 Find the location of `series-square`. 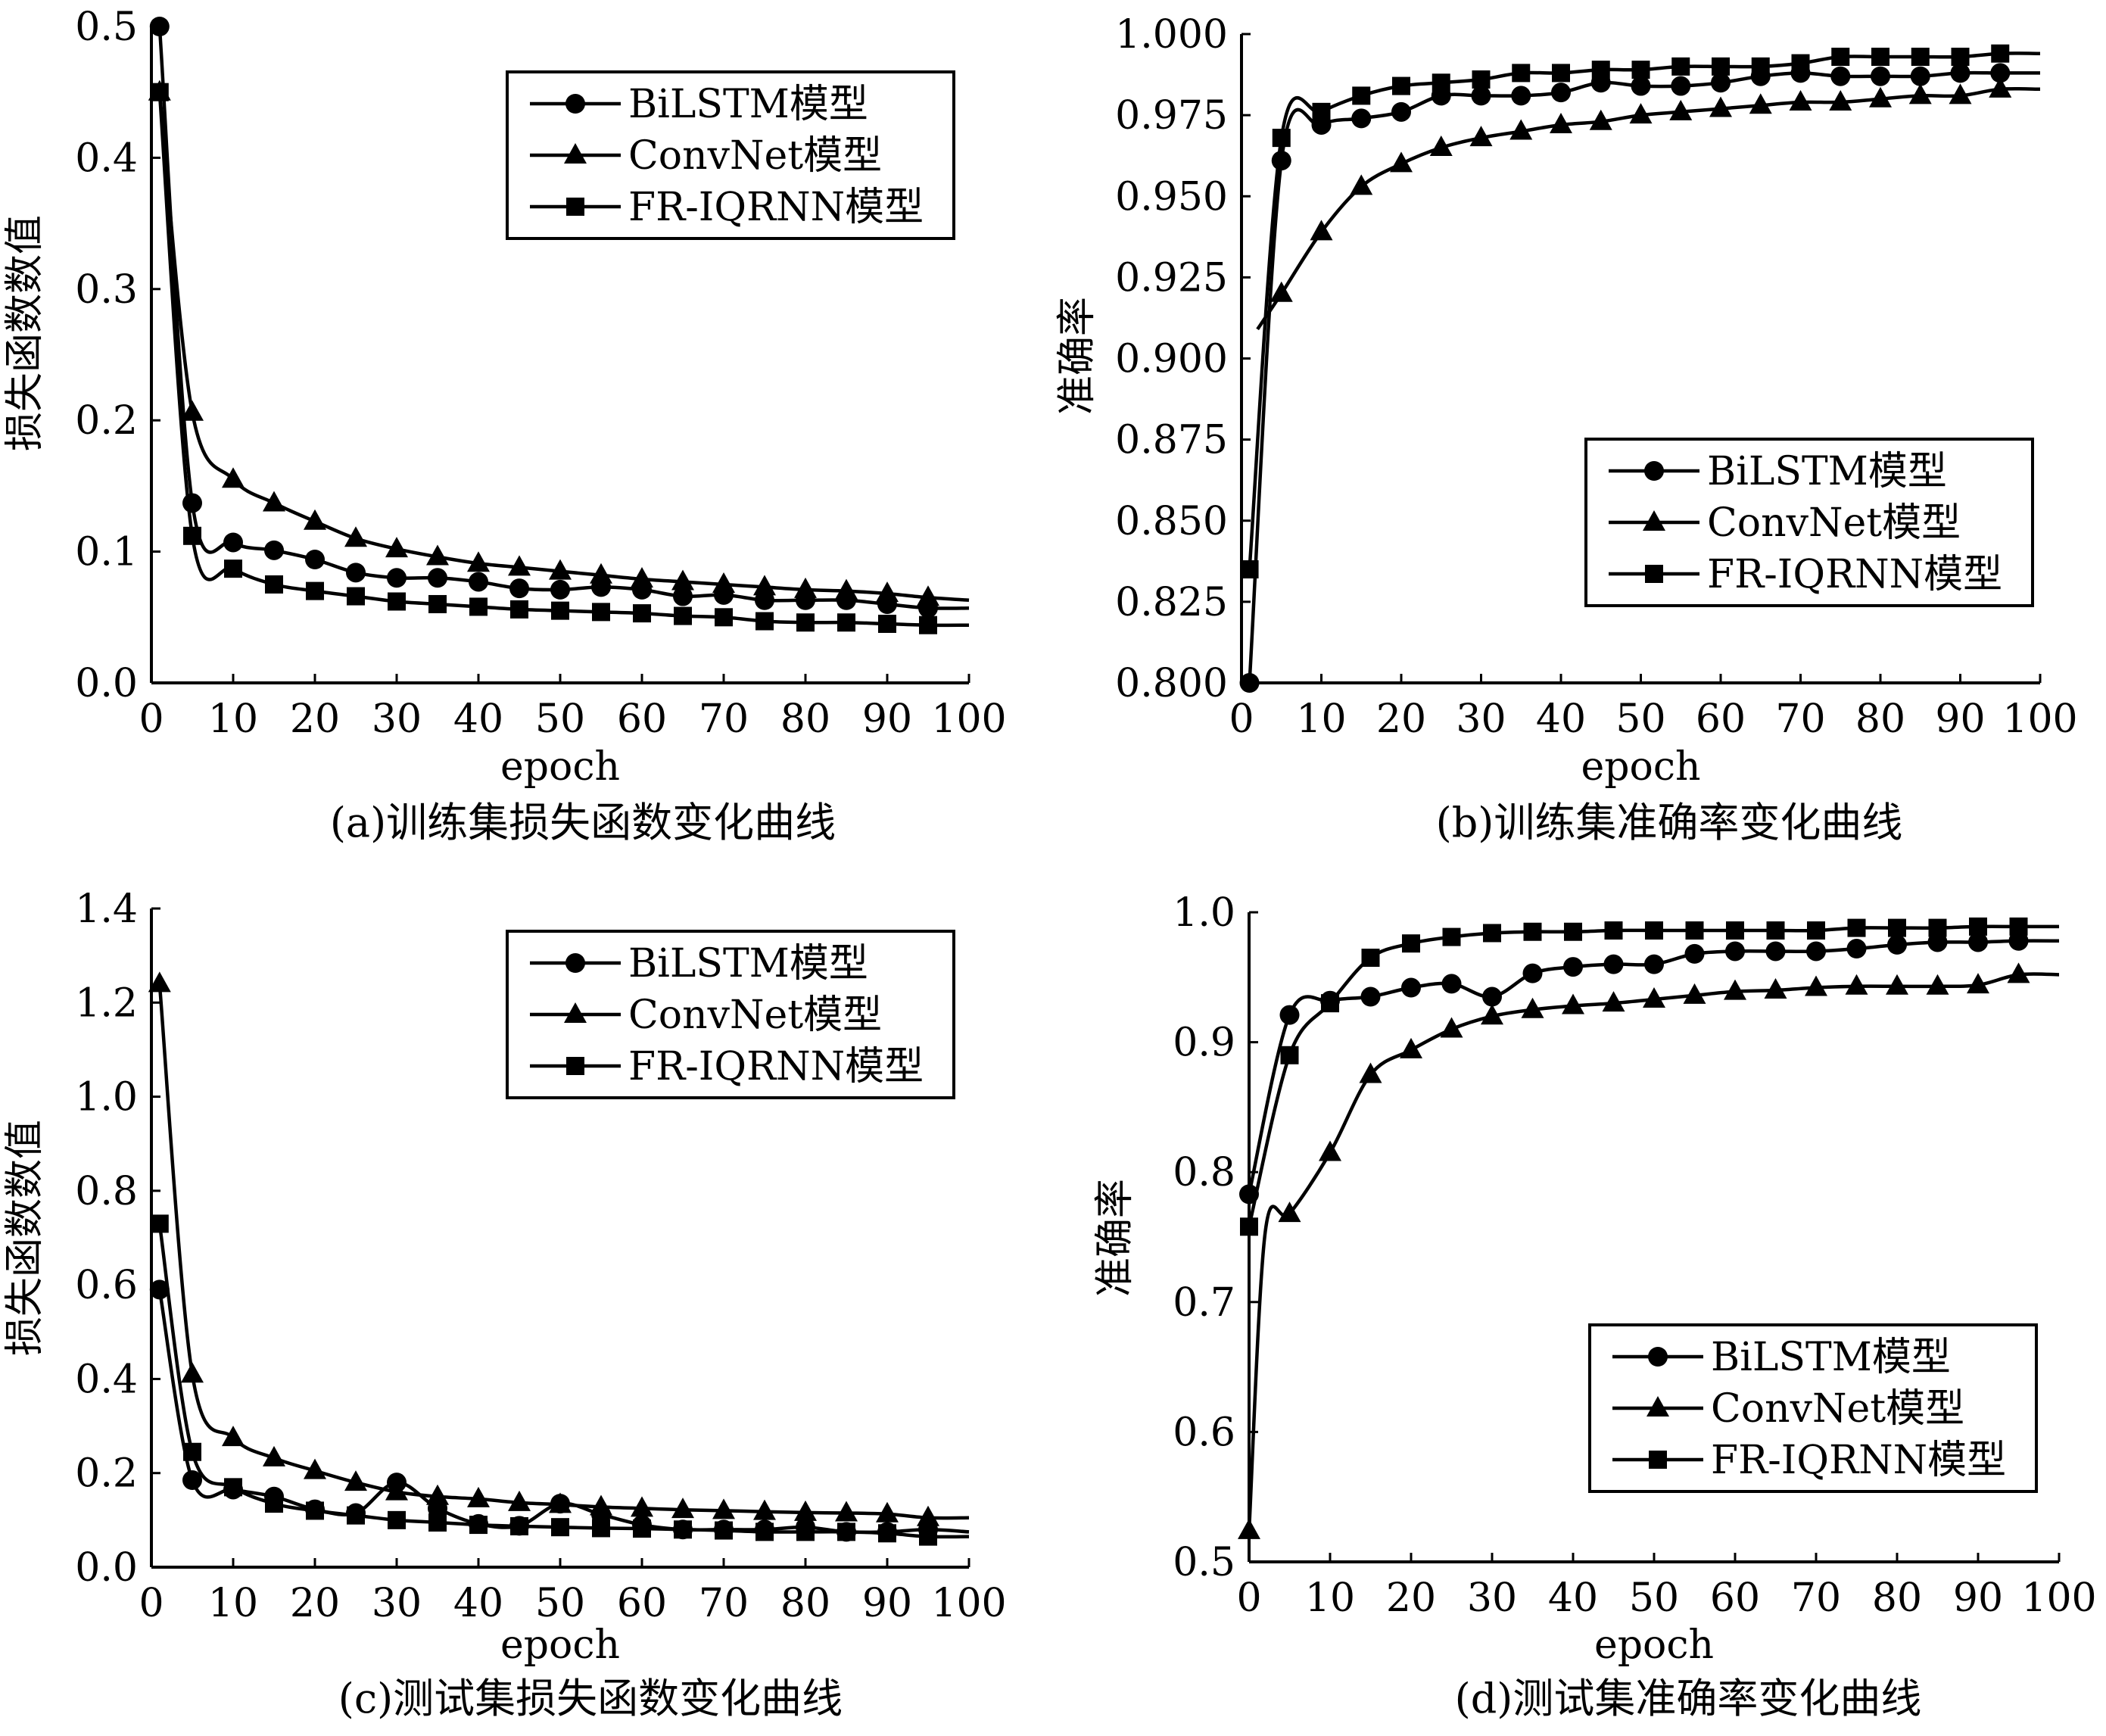

series-square is located at coordinates (560, 1380).